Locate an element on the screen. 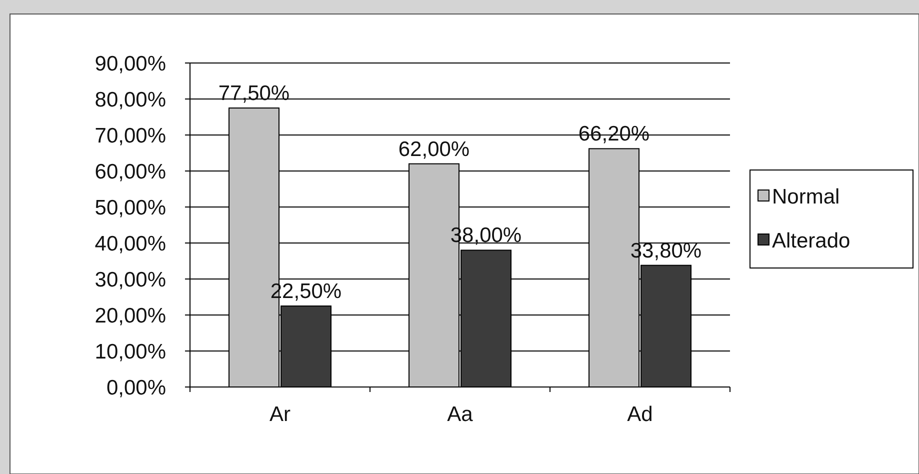  y-tick-label: 0,00% is located at coordinates (136, 388).